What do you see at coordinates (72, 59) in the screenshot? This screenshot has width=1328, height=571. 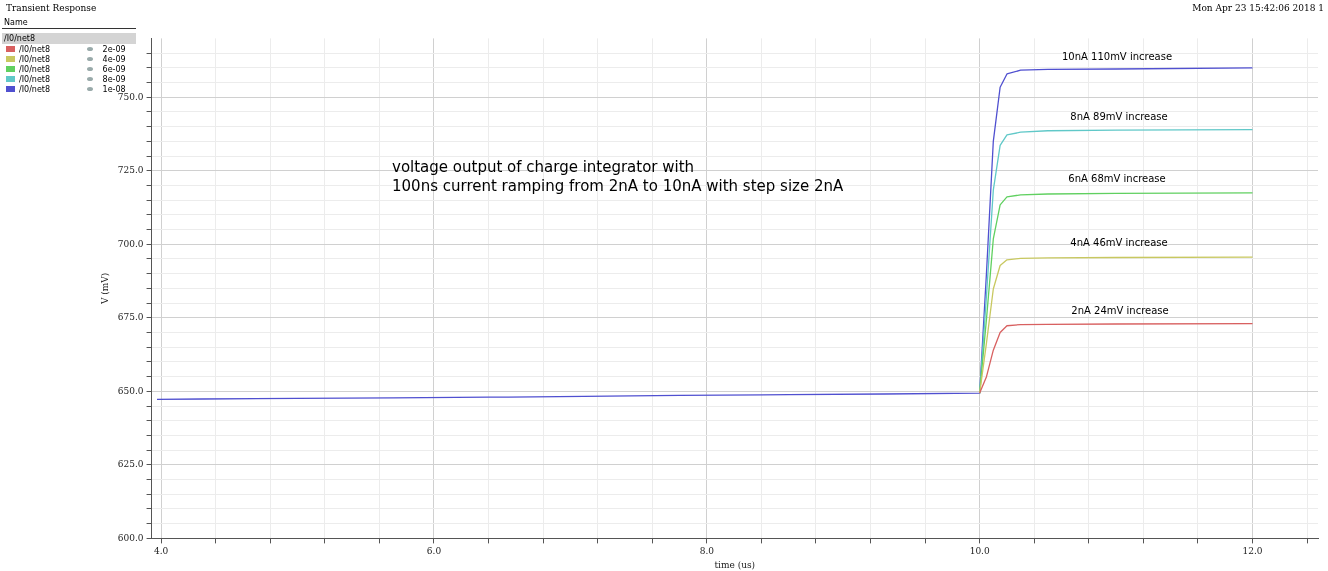 I see `legend-label: /I0/net8 4e-09` at bounding box center [72, 59].